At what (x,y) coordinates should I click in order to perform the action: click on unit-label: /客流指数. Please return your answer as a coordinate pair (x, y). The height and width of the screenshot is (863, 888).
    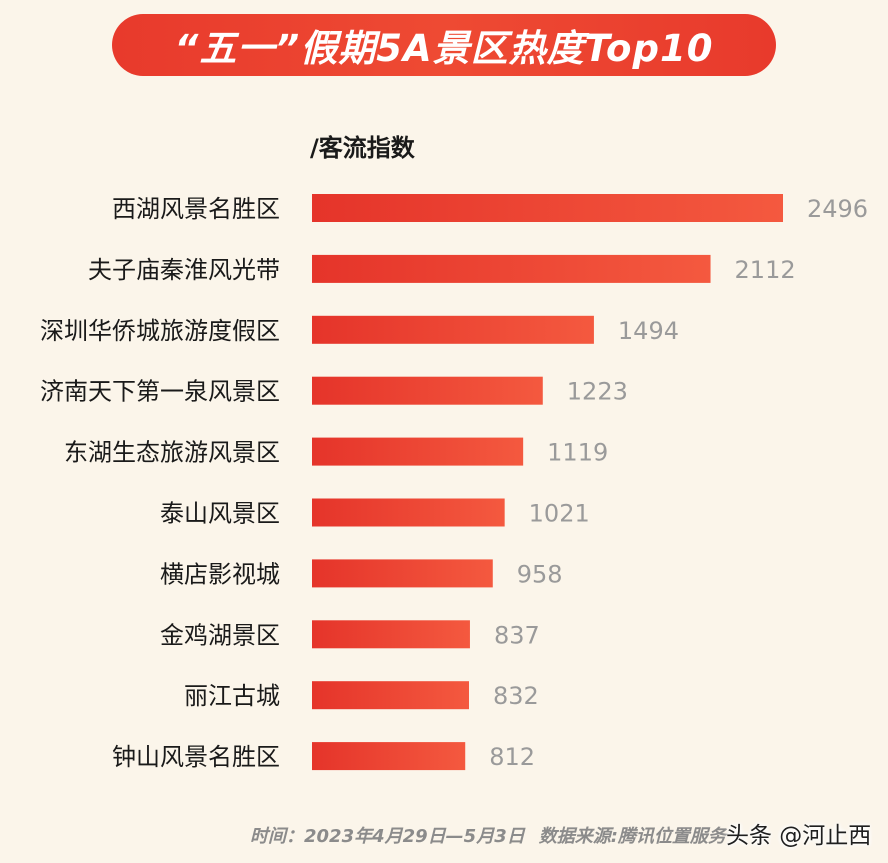
    Looking at the image, I should click on (362, 148).